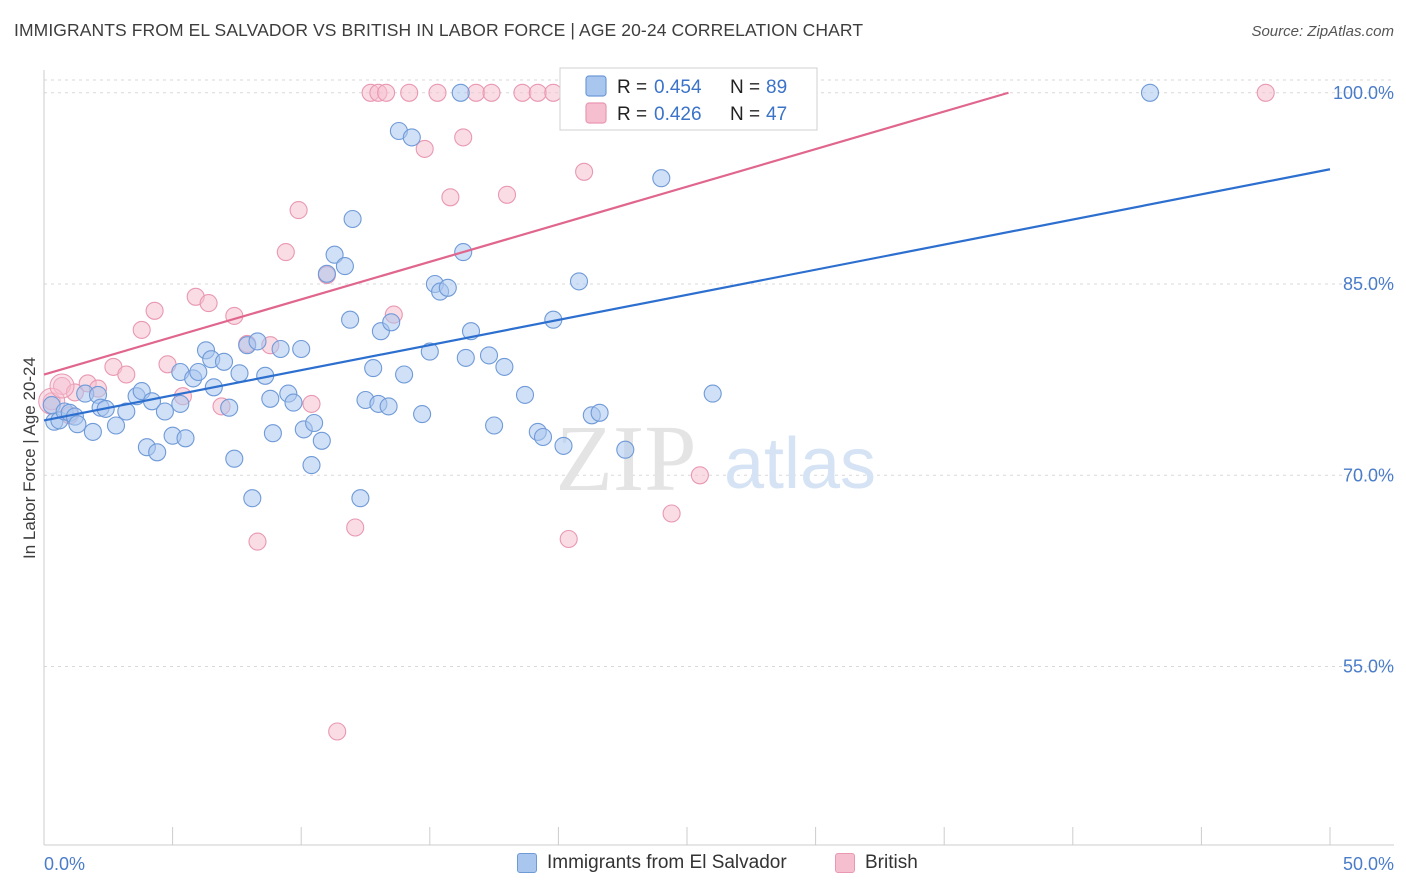  I want to click on bottom-legend-swatch-pink, so click(845, 863).